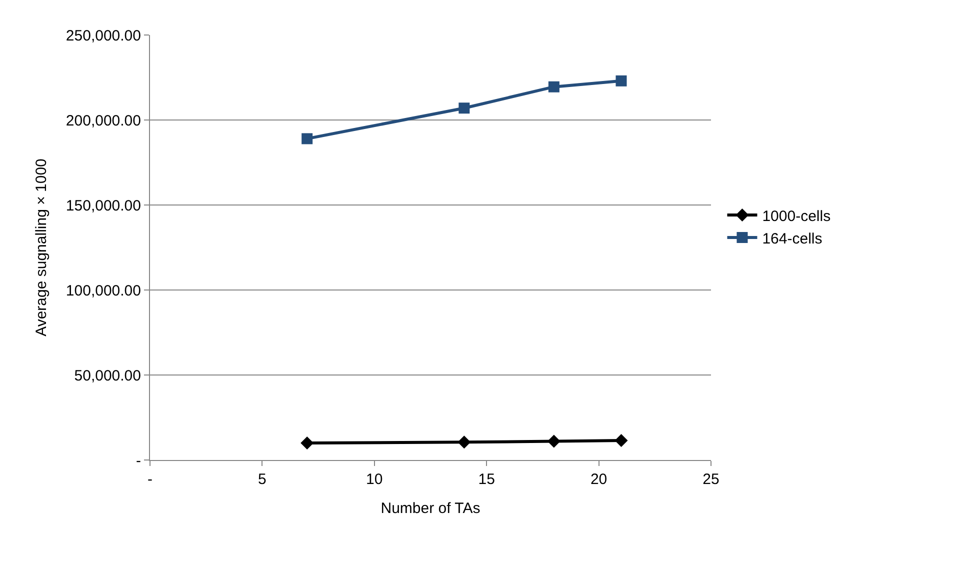 Image resolution: width=956 pixels, height=580 pixels. Describe the element at coordinates (599, 479) in the screenshot. I see `x-tick-label: 20` at that location.